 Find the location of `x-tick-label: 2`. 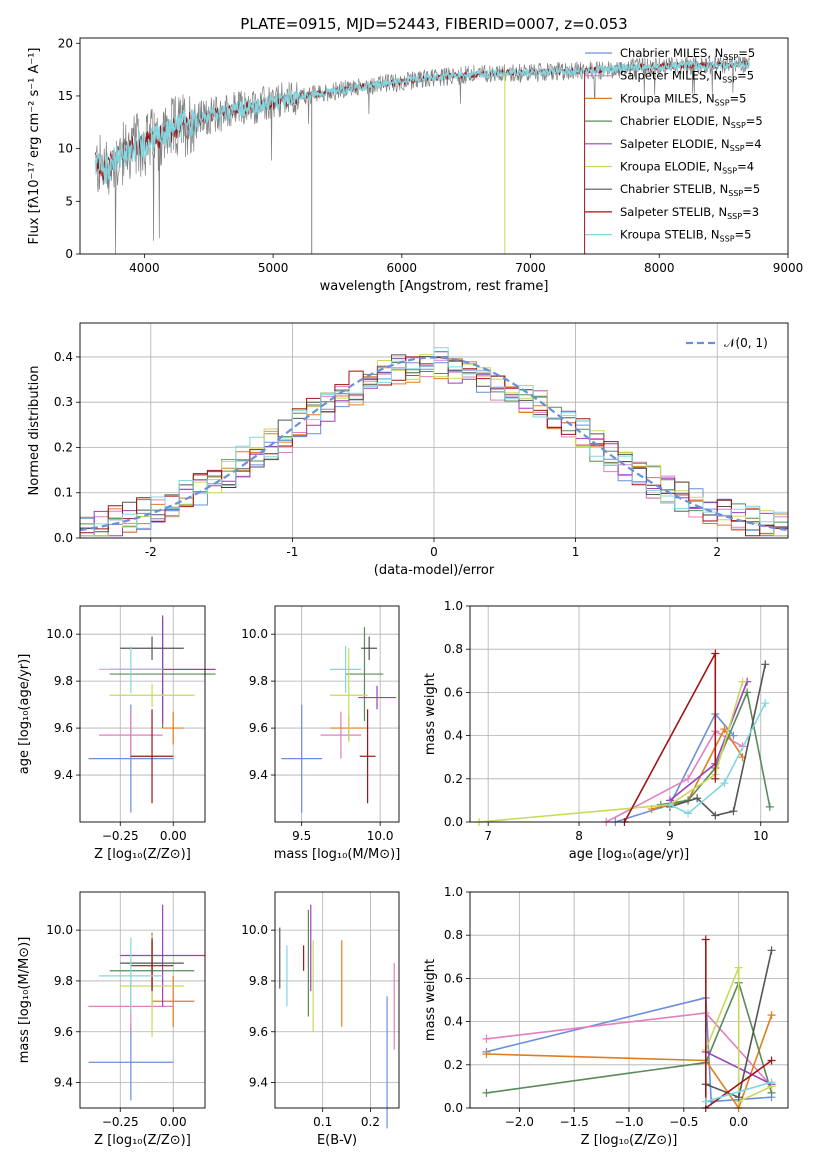

x-tick-label: 2 is located at coordinates (717, 552).